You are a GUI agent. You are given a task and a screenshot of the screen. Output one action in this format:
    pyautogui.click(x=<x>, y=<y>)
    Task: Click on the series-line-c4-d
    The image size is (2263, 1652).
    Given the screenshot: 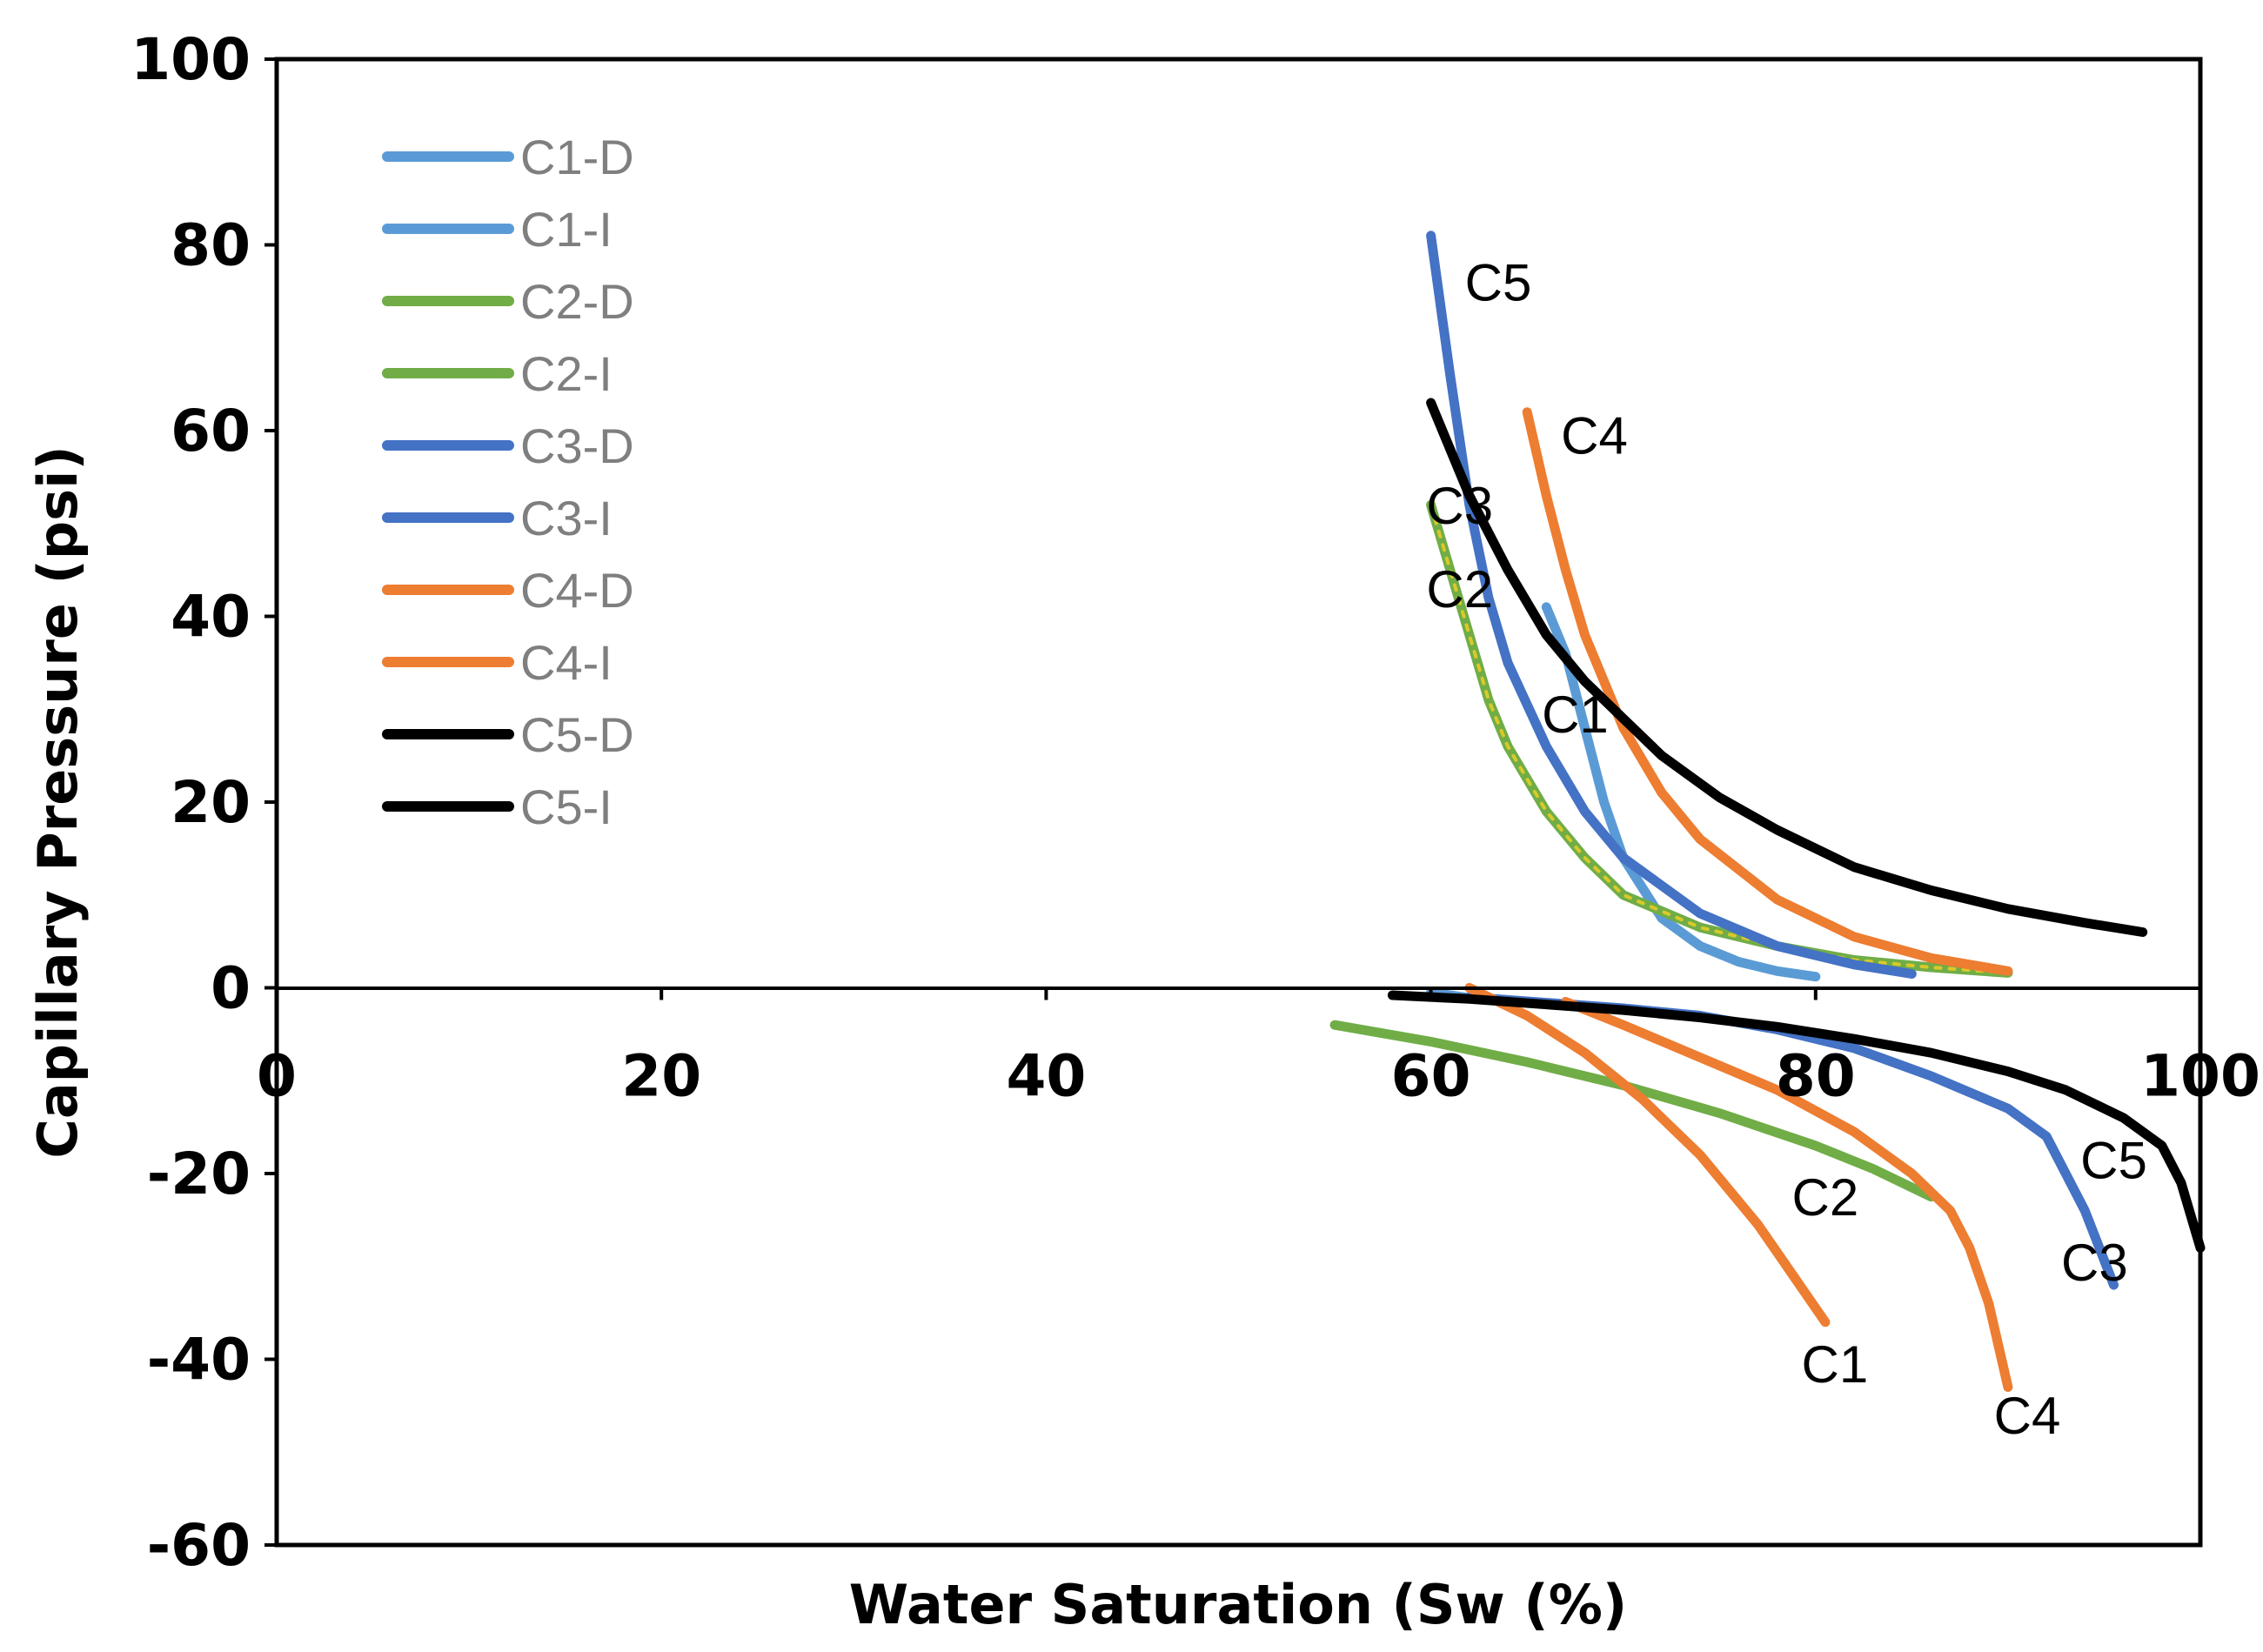 What is the action you would take?
    pyautogui.click(x=1767, y=691)
    